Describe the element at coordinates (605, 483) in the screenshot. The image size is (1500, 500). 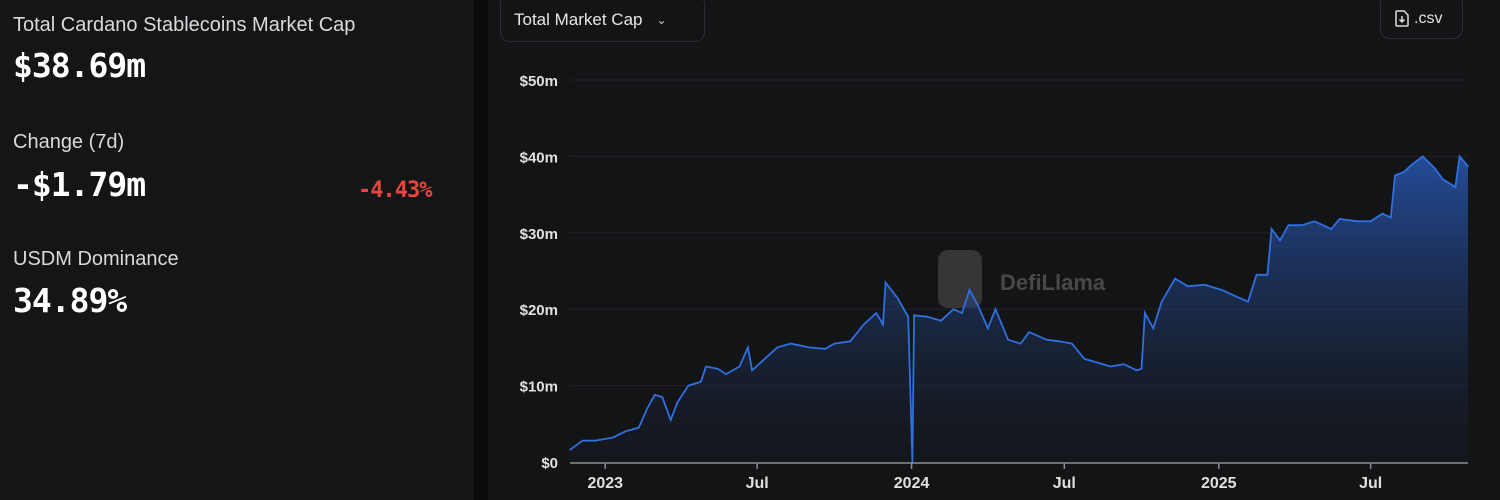
I see `x-tick-label: 2023` at that location.